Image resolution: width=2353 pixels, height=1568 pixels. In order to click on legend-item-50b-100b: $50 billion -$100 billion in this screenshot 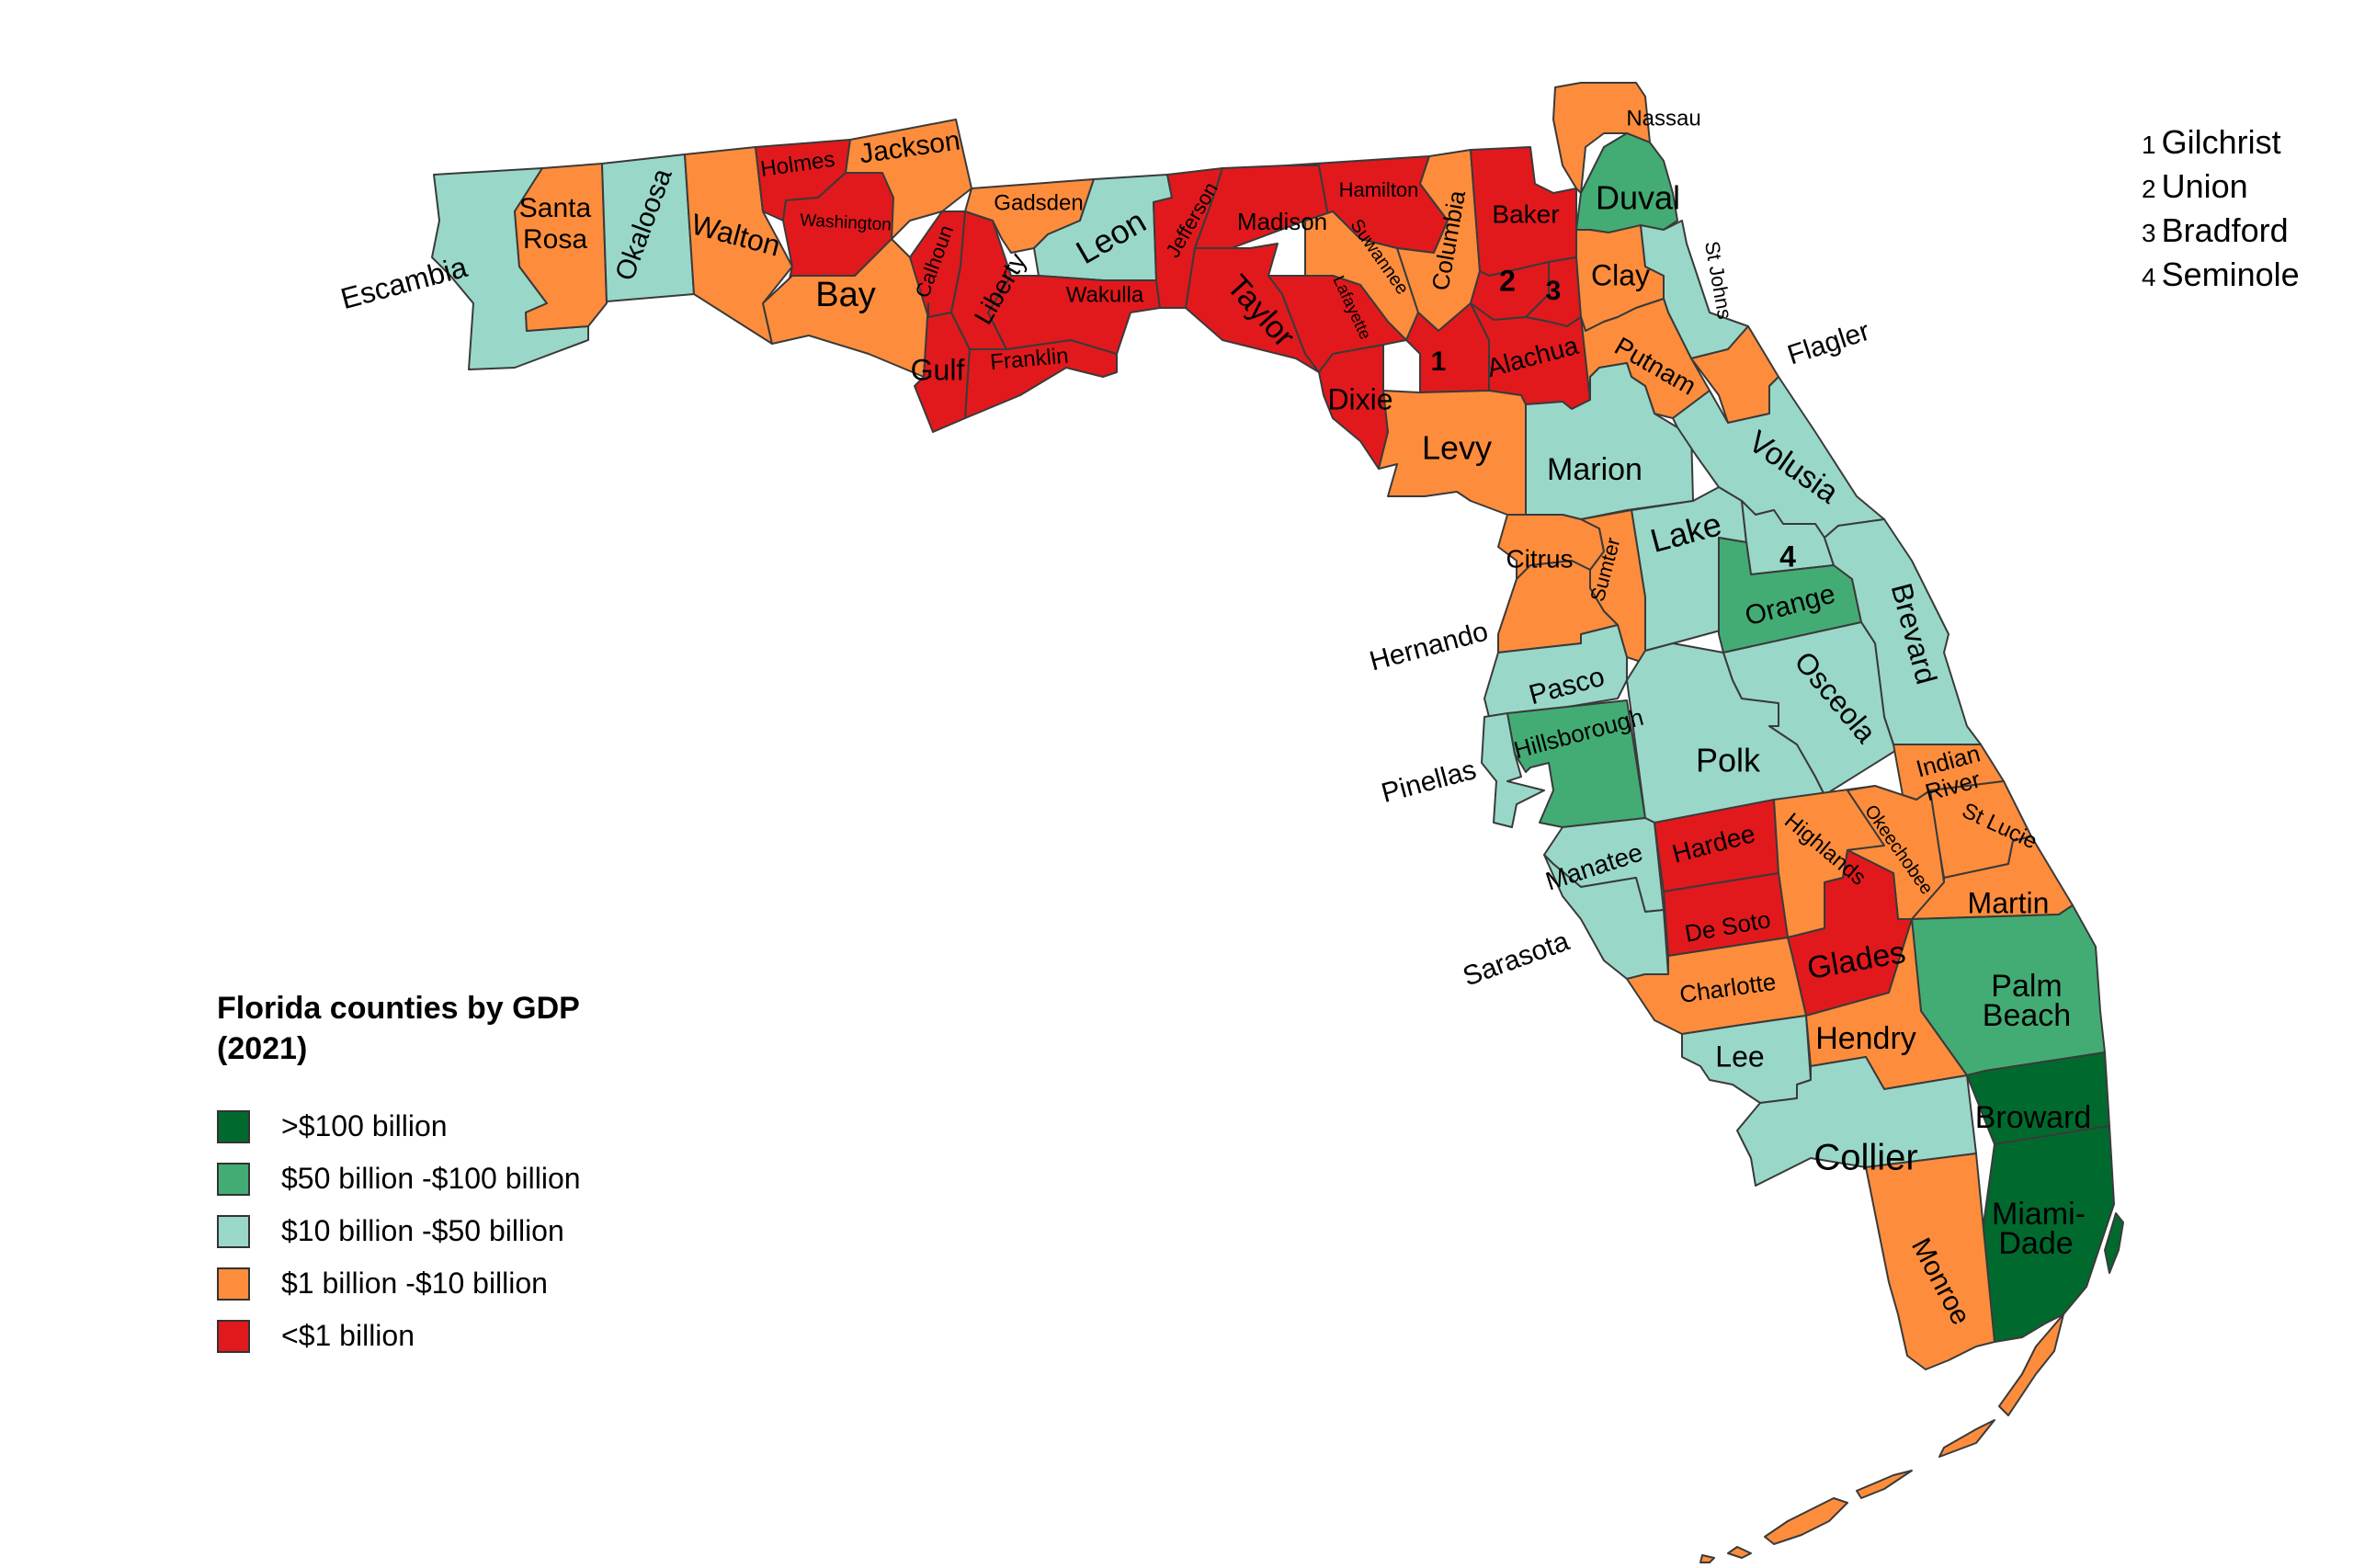, I will do `click(437, 1179)`.